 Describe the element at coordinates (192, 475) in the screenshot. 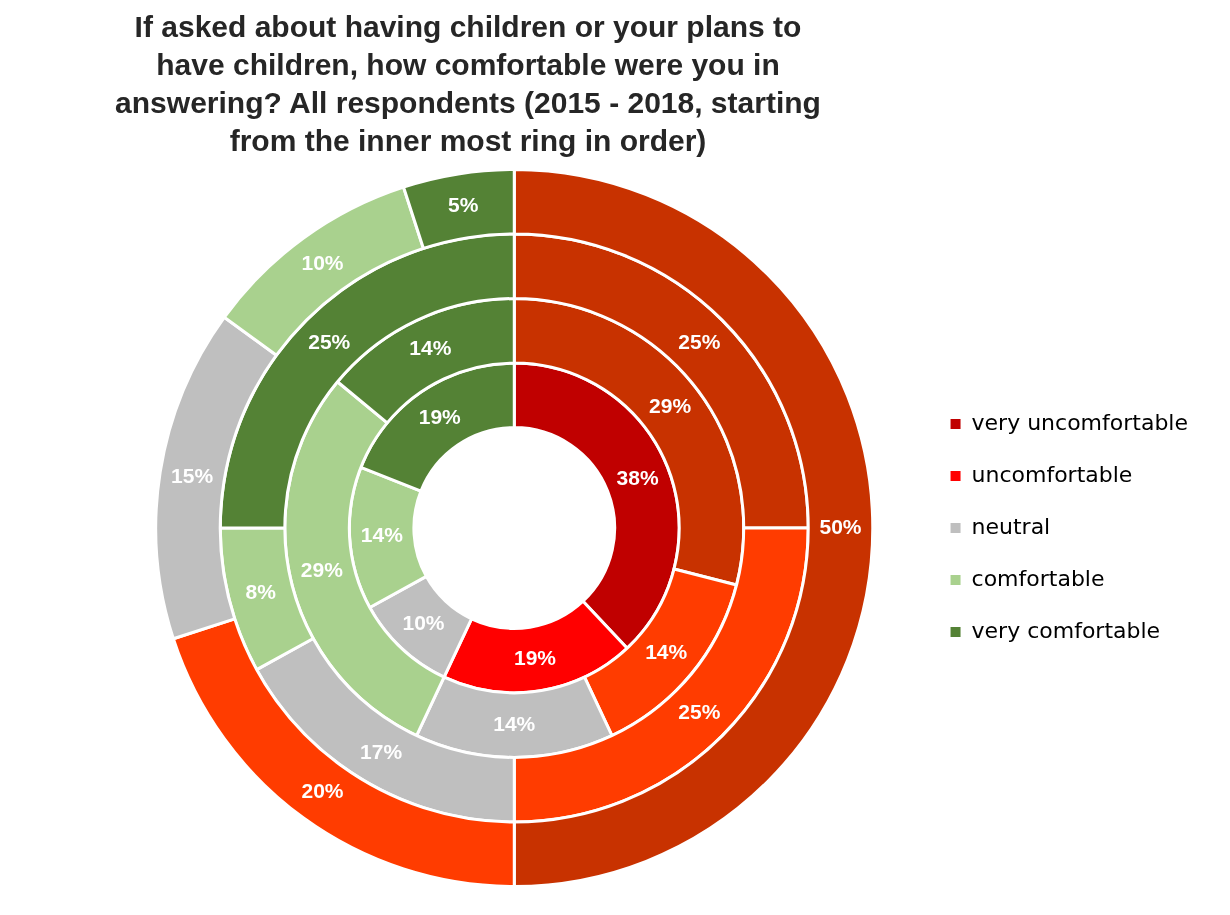

I see `data-label: 15%` at that location.